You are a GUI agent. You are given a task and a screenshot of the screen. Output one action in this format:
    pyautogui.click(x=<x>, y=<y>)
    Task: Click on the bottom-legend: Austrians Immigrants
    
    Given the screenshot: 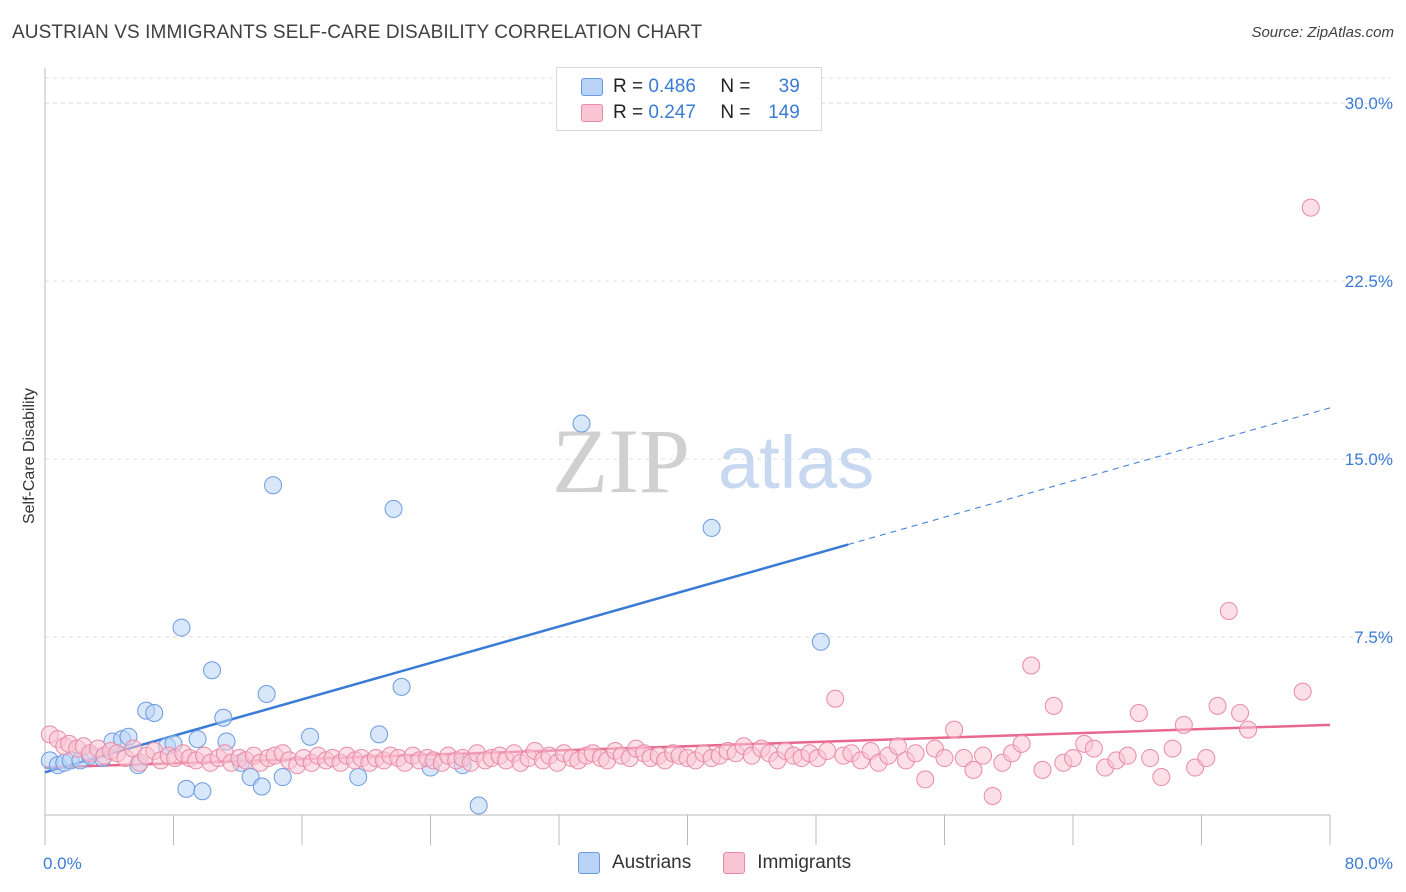 What is the action you would take?
    pyautogui.click(x=730, y=863)
    